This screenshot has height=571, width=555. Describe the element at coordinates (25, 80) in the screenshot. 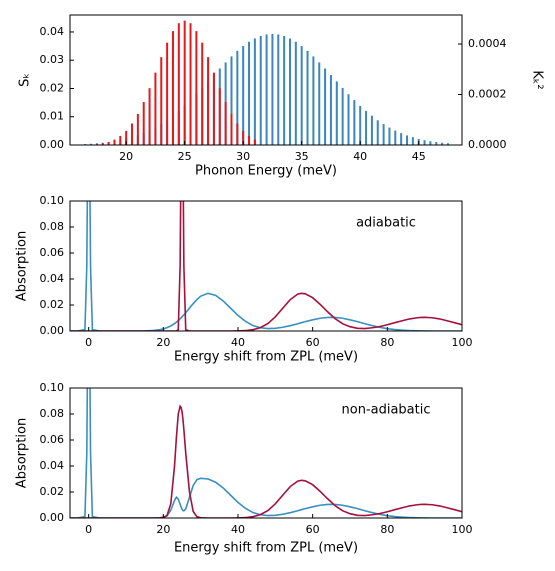

I see `y-axis-label: Sₖ` at that location.